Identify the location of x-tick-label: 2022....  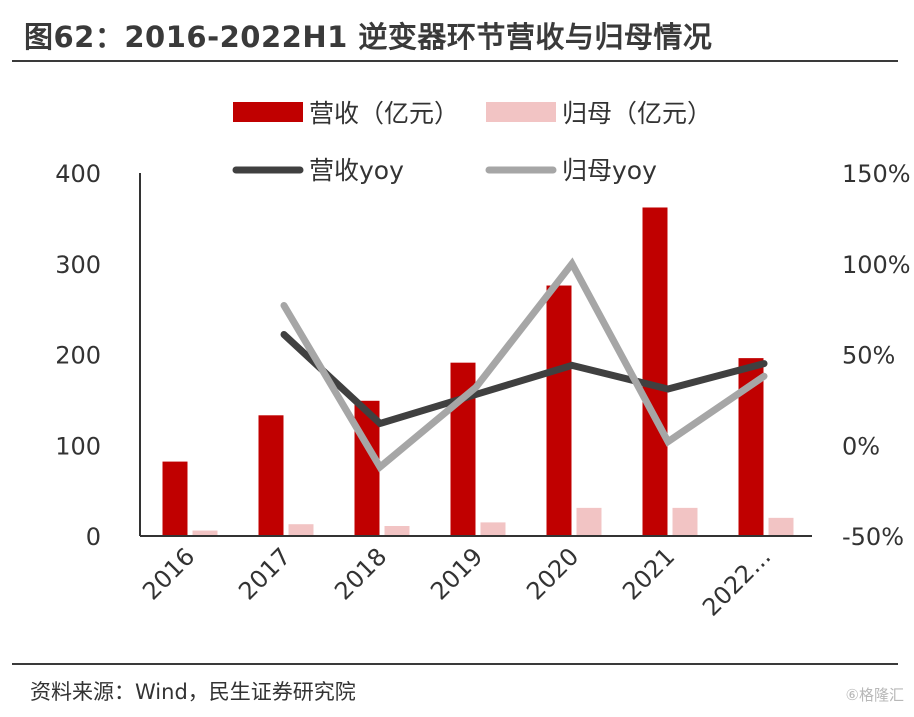
(736, 581).